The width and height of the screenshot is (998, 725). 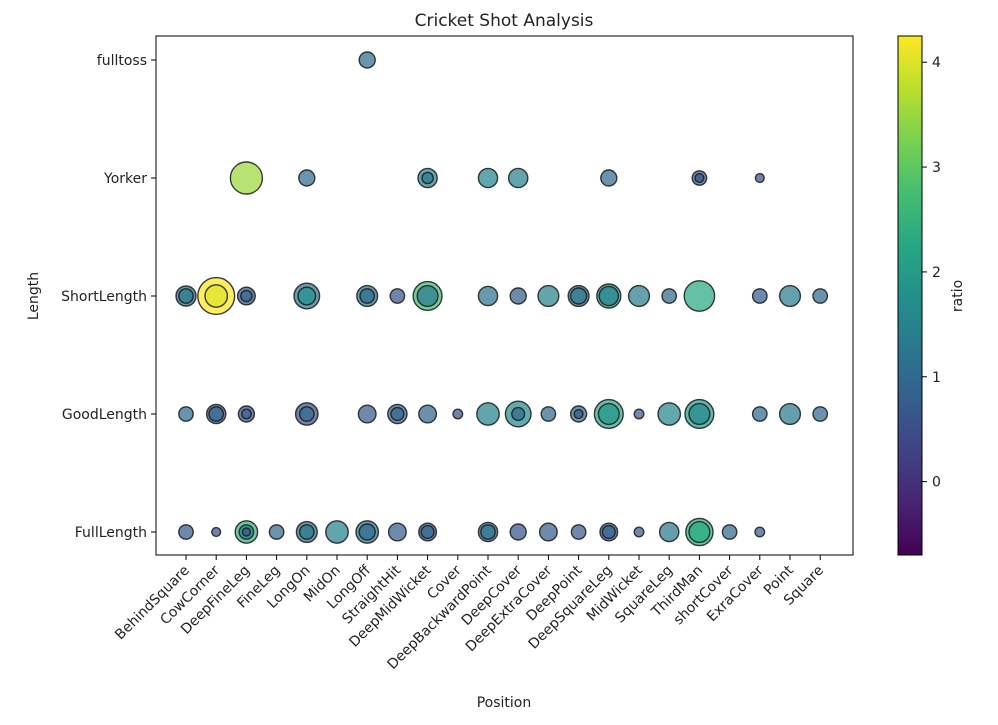 I want to click on y-tick-label: ShortLength, so click(x=104, y=297).